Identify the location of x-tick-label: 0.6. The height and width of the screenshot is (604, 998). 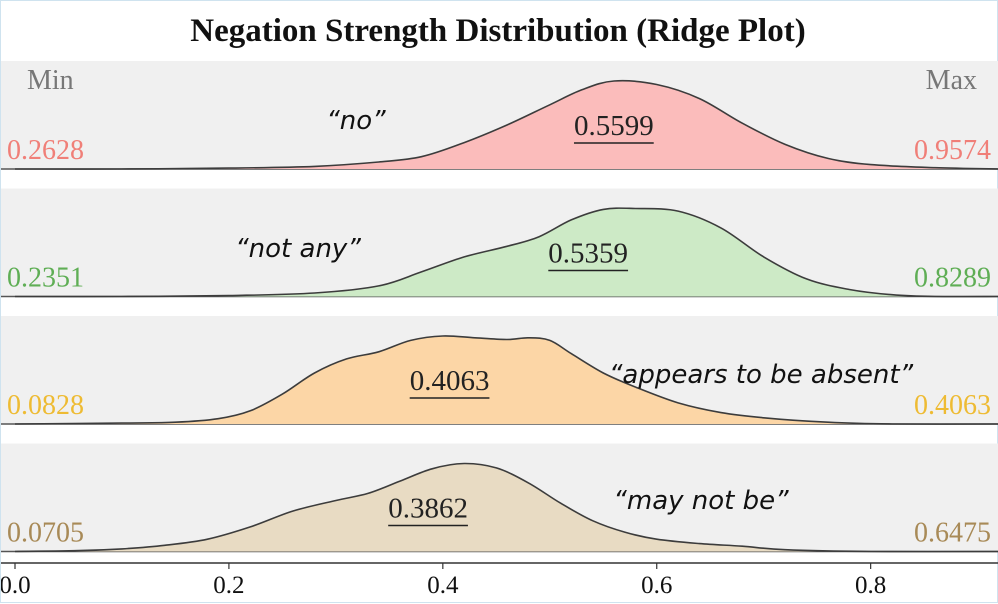
(656, 585).